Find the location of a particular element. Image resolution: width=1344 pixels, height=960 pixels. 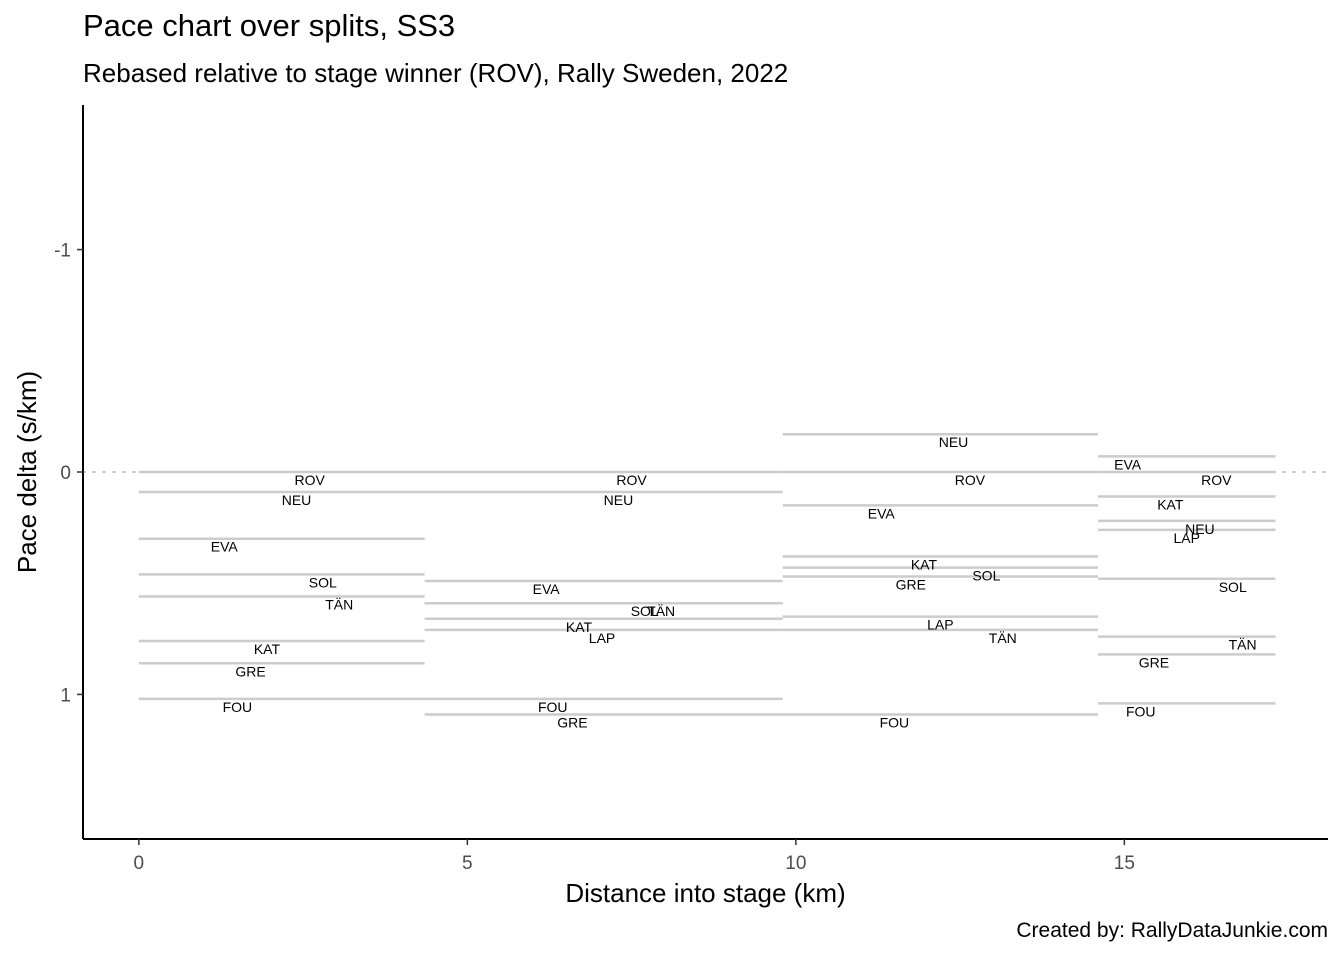

driver-label-lap-split-3: LAP is located at coordinates (940, 625).